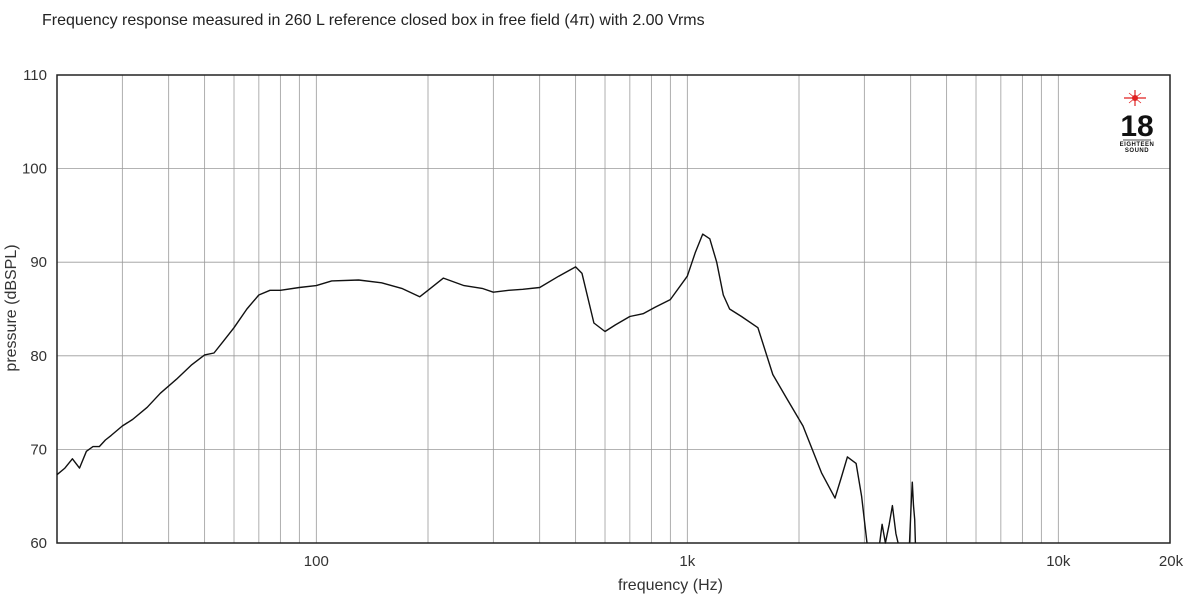  What do you see at coordinates (687, 561) in the screenshot?
I see `x-tick-label: 1k` at bounding box center [687, 561].